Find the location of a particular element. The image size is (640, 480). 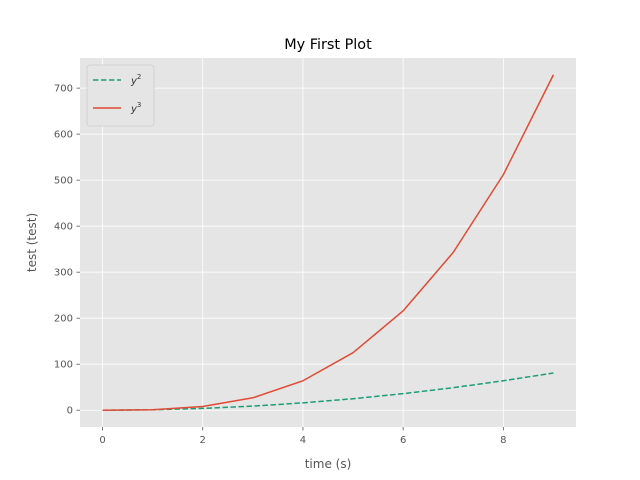

x-tick-label: 2 is located at coordinates (203, 440).